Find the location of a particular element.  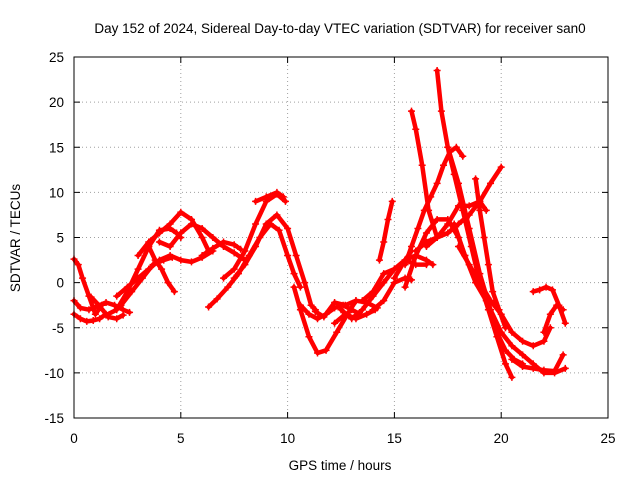

y-axis-label: SDTVAR / TECUs is located at coordinates (15, 238).